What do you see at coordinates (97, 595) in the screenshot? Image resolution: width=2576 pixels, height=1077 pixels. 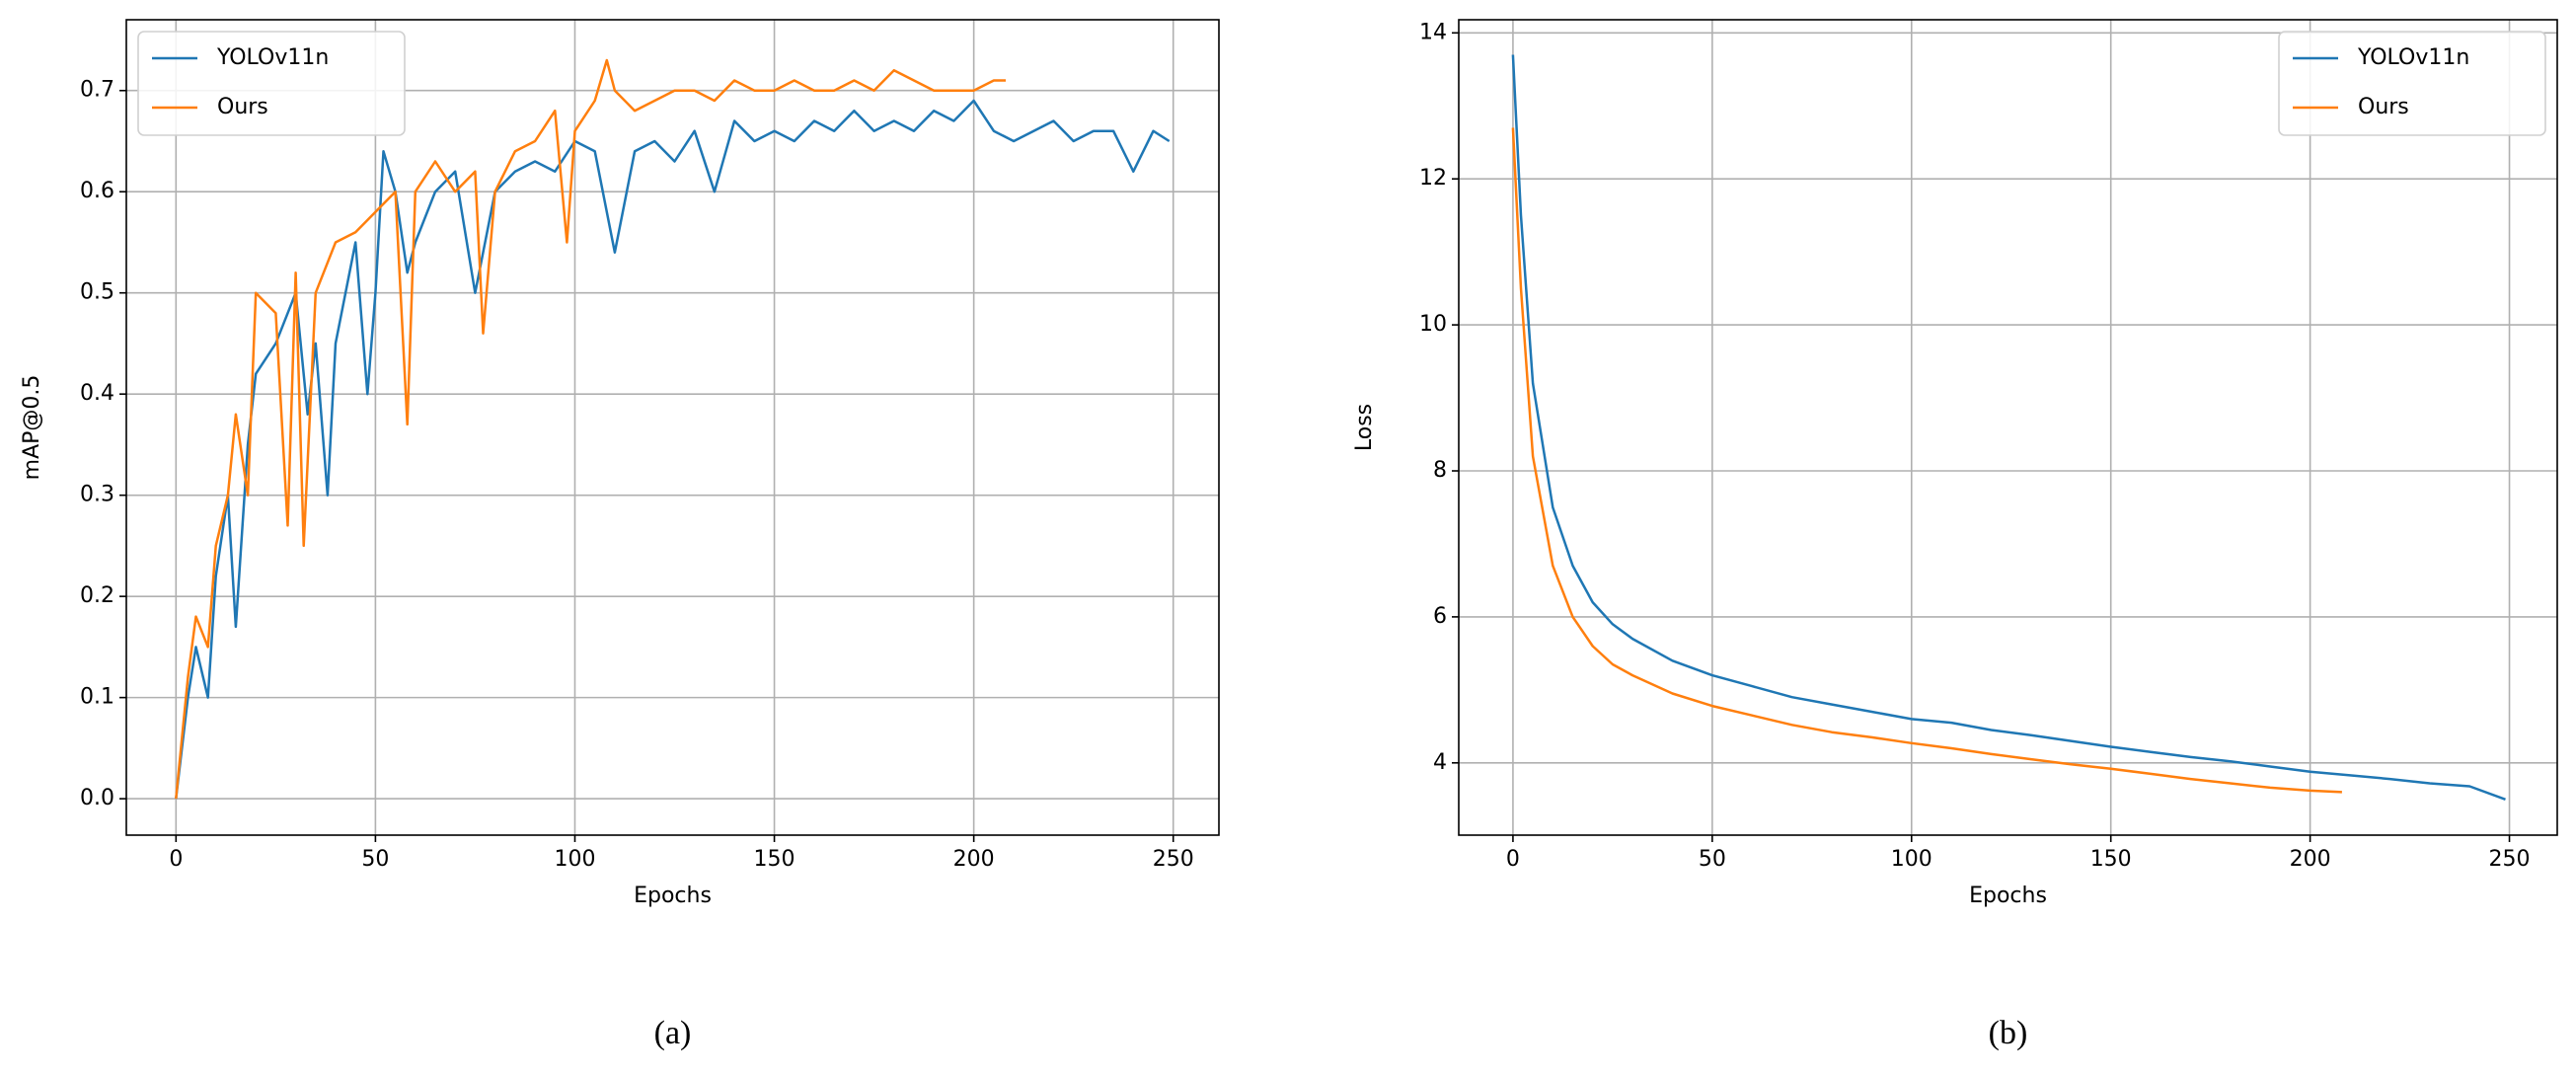 I see `y-tick-label: 0.2` at bounding box center [97, 595].